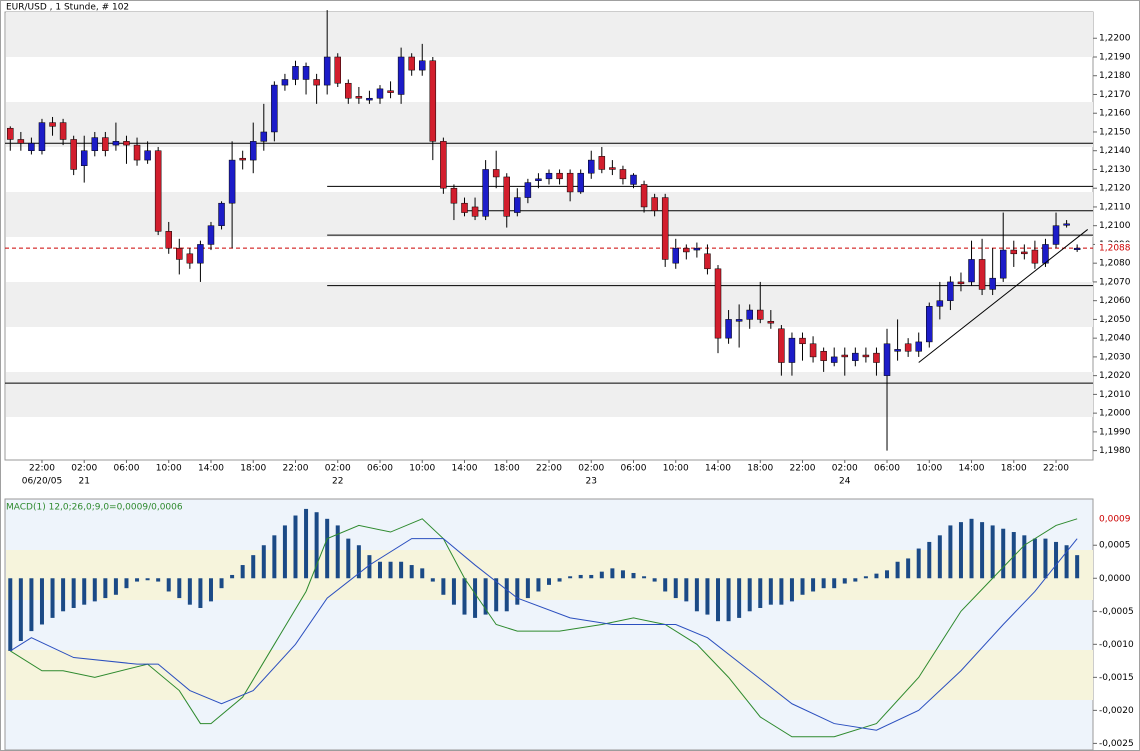  Describe the element at coordinates (1115, 301) in the screenshot. I see `y-tick-label: 1,2060` at that location.